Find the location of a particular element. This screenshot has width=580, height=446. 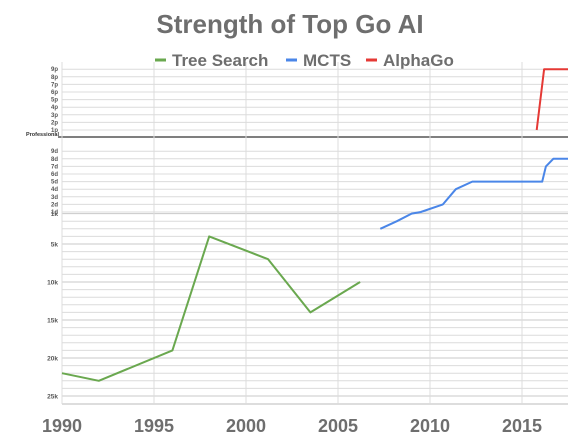

y-tick-label: 9p is located at coordinates (54, 70).